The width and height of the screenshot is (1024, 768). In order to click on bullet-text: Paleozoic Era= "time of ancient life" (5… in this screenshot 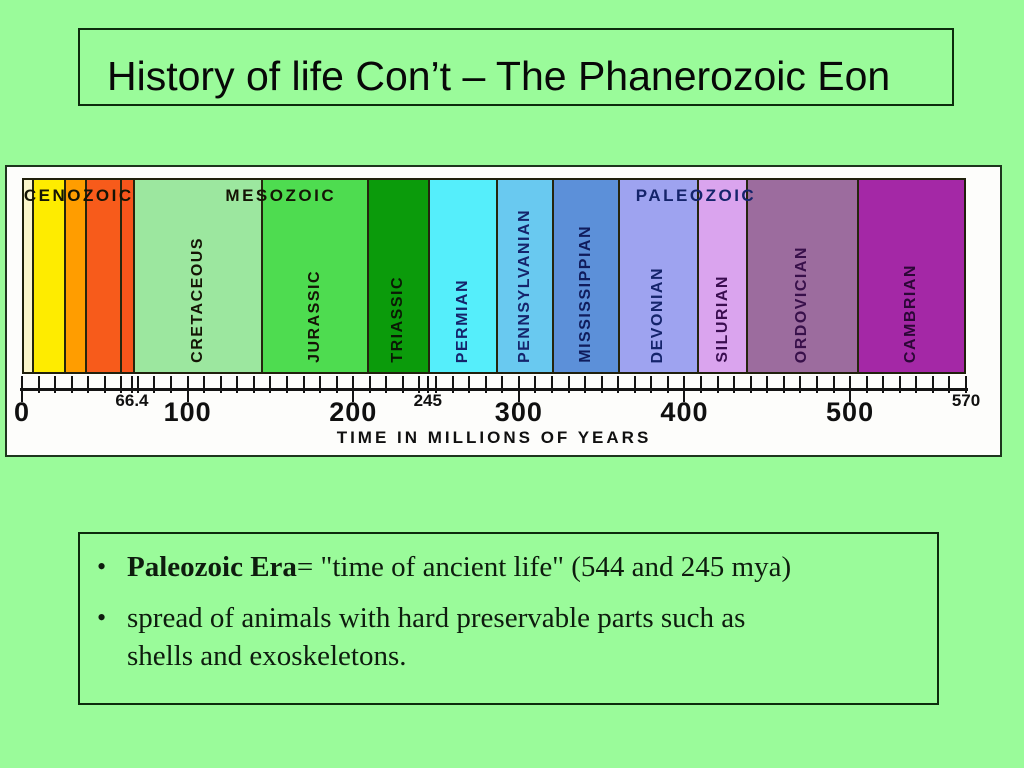, I will do `click(459, 567)`.